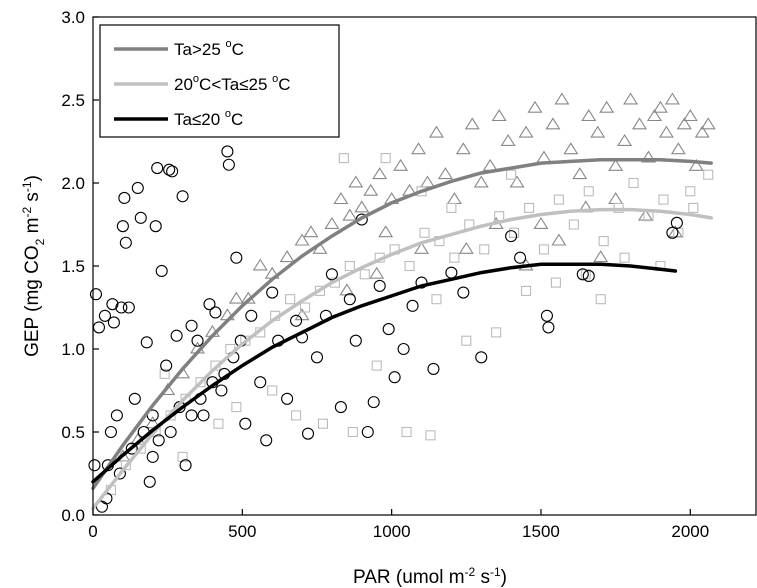  What do you see at coordinates (219, 81) in the screenshot?
I see `legend: Ta>25 oC 20oC<Ta≤25 oC Ta≤20 oC` at bounding box center [219, 81].